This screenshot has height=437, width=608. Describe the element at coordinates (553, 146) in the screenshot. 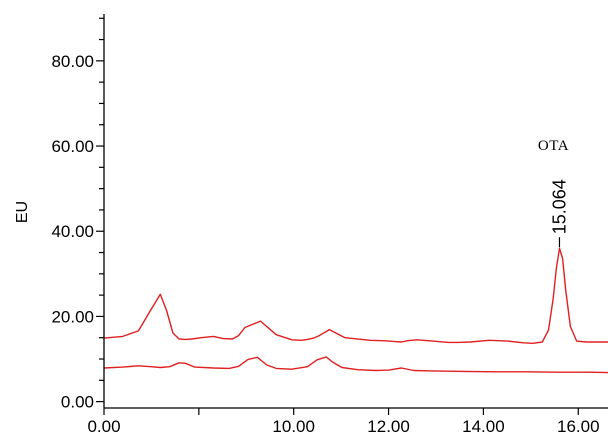

I see `peak-name: OTA` at that location.